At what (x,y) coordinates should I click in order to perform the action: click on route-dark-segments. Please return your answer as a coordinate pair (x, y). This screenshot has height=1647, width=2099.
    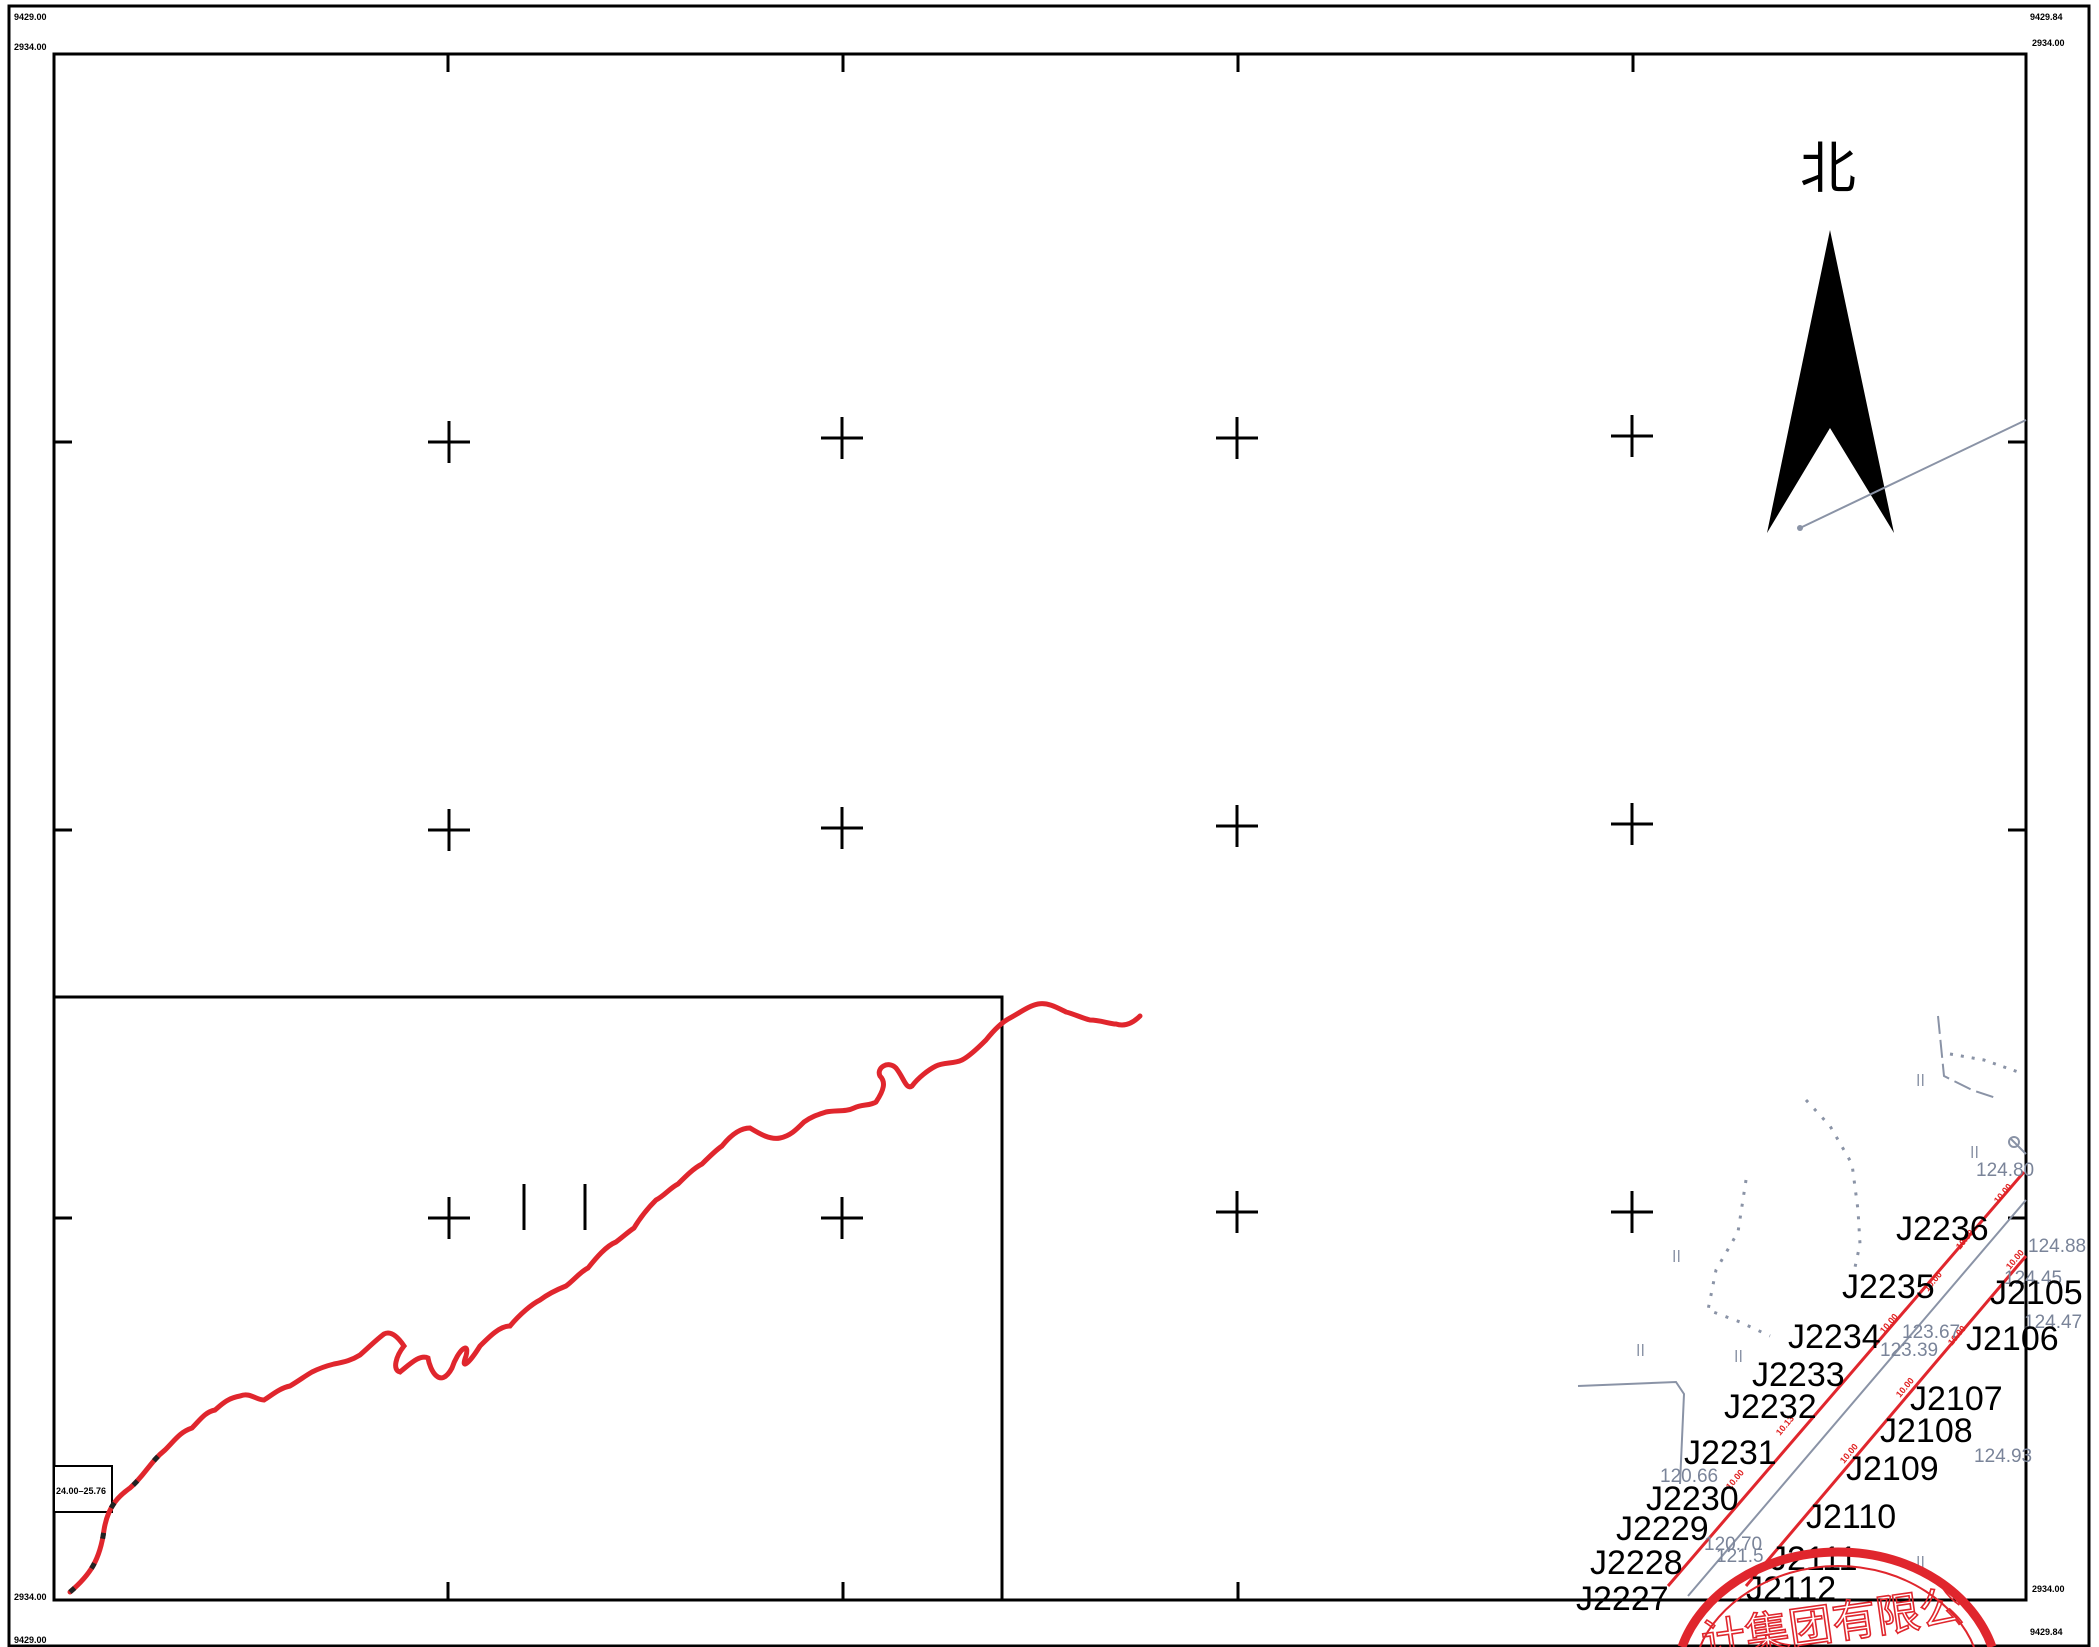
    Looking at the image, I should click on (117, 1521).